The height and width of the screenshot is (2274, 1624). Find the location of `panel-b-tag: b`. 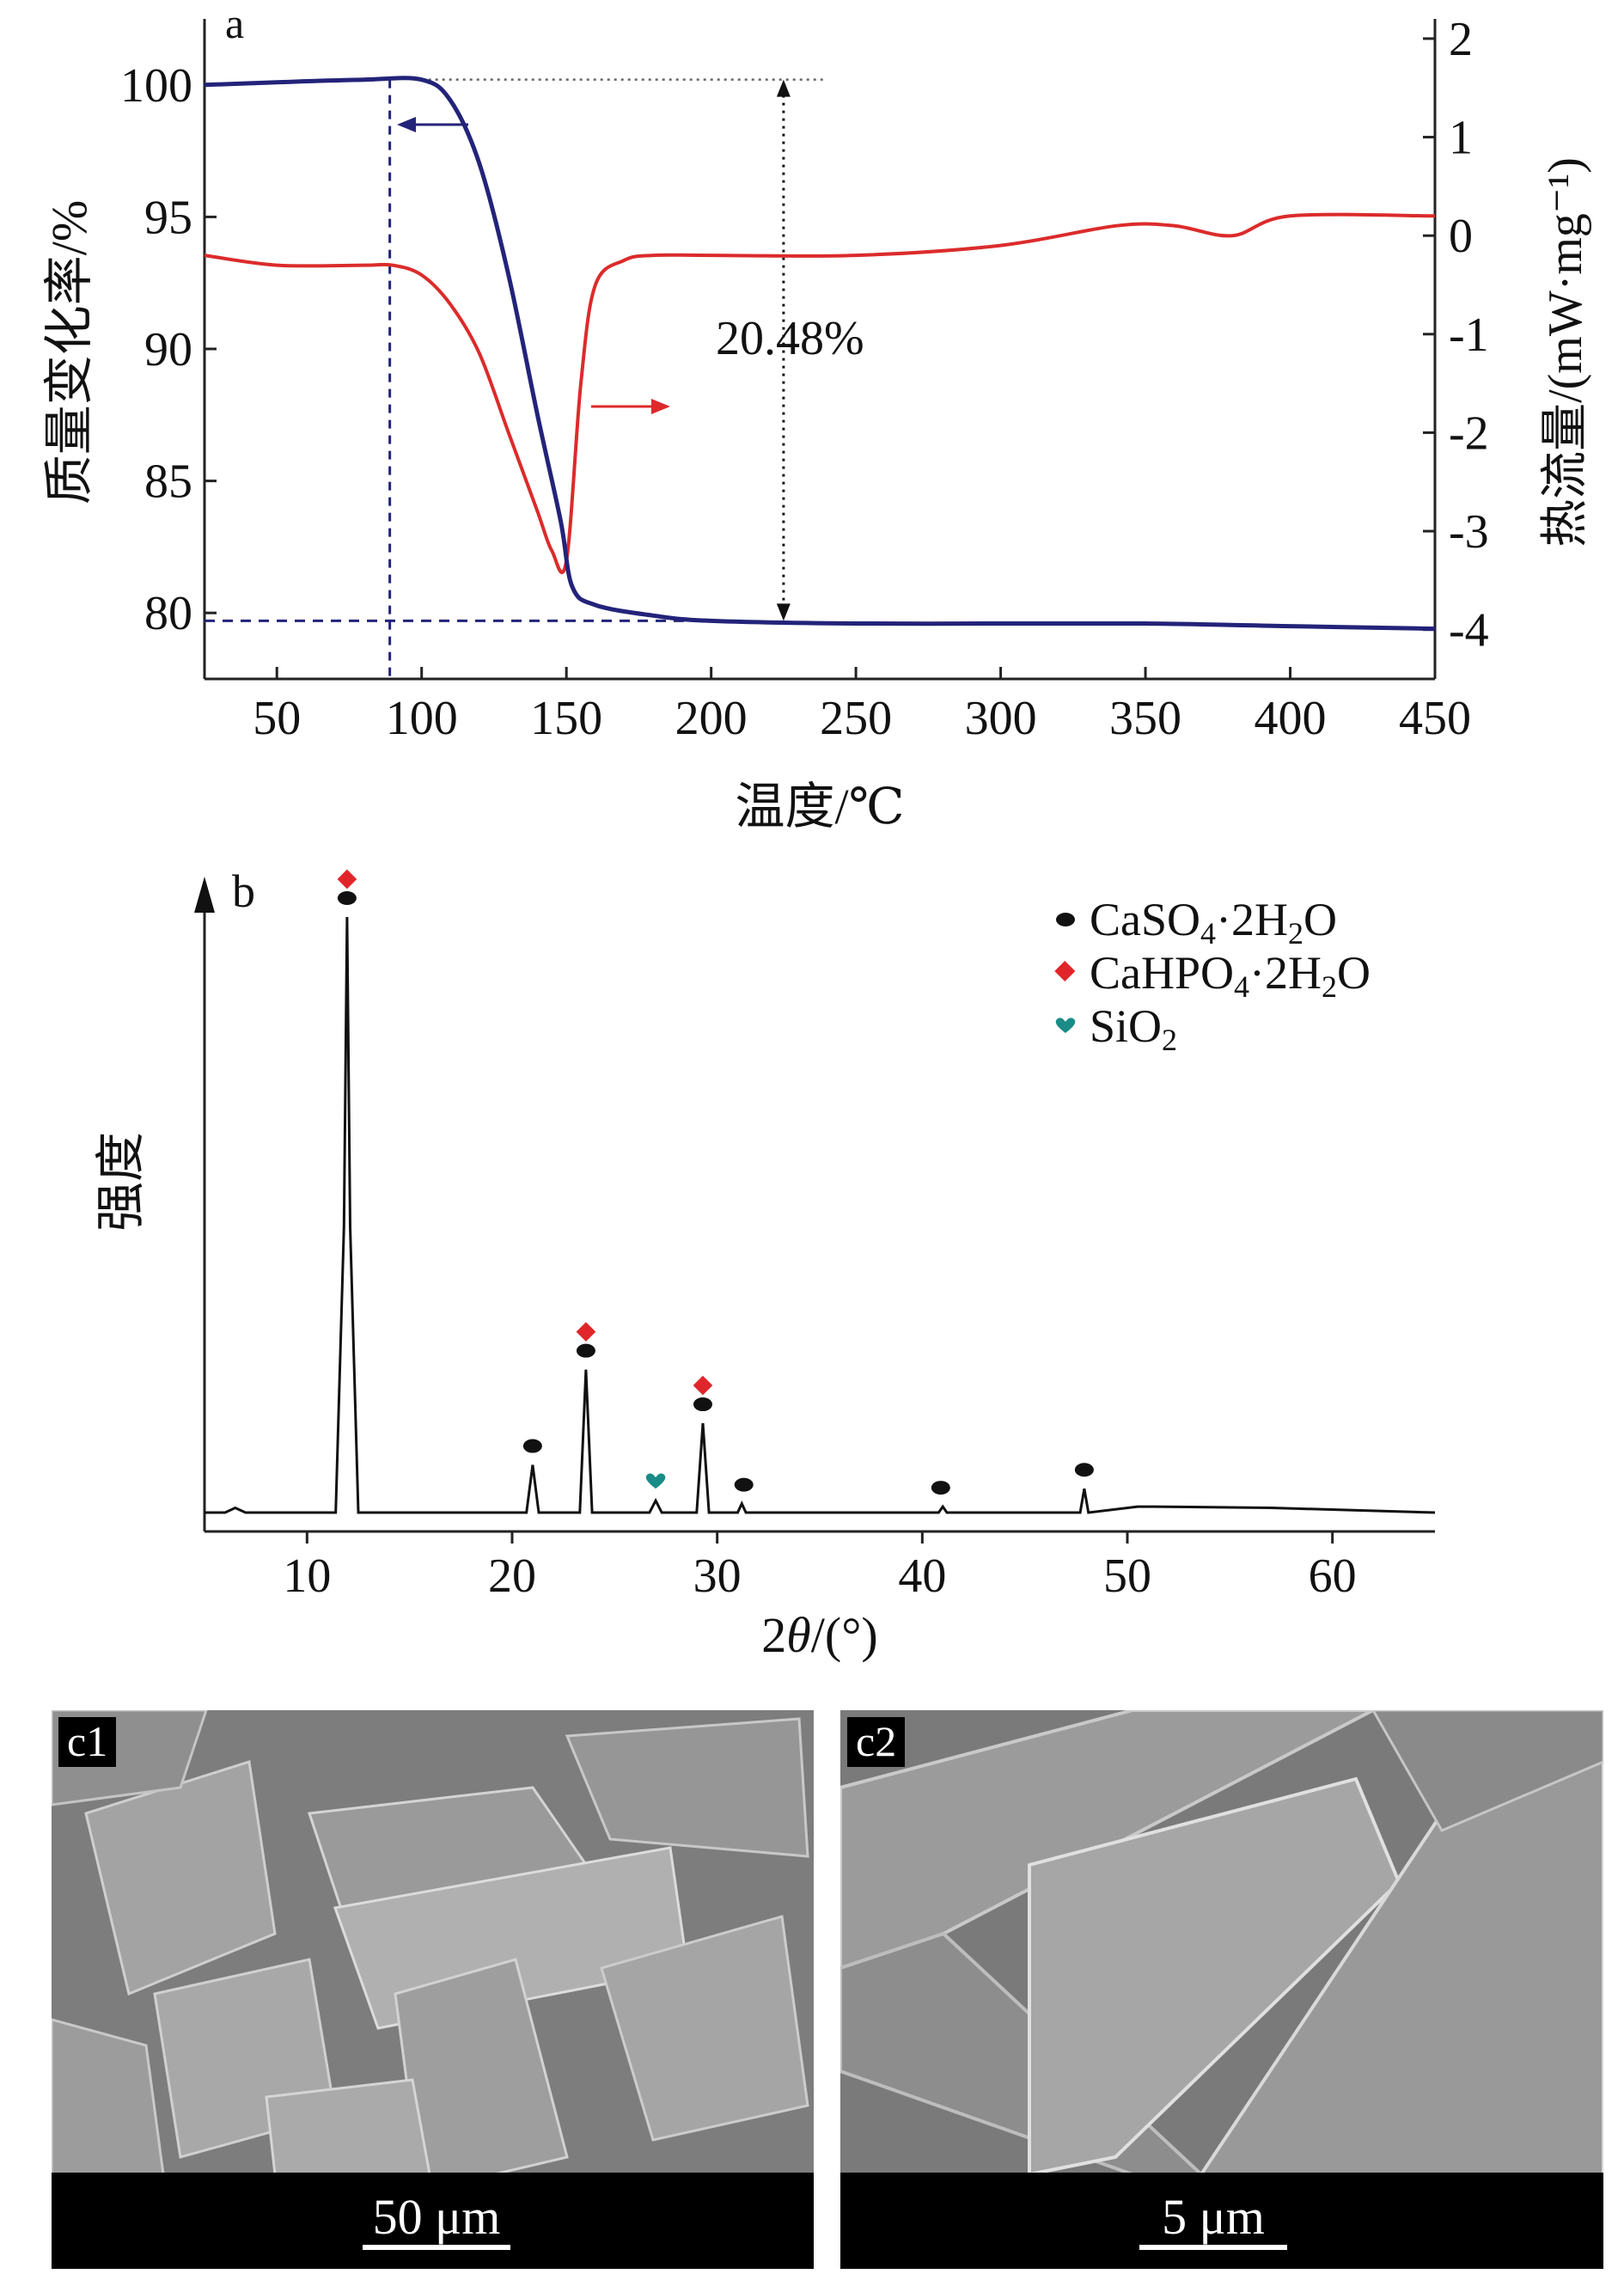

panel-b-tag: b is located at coordinates (243, 891).